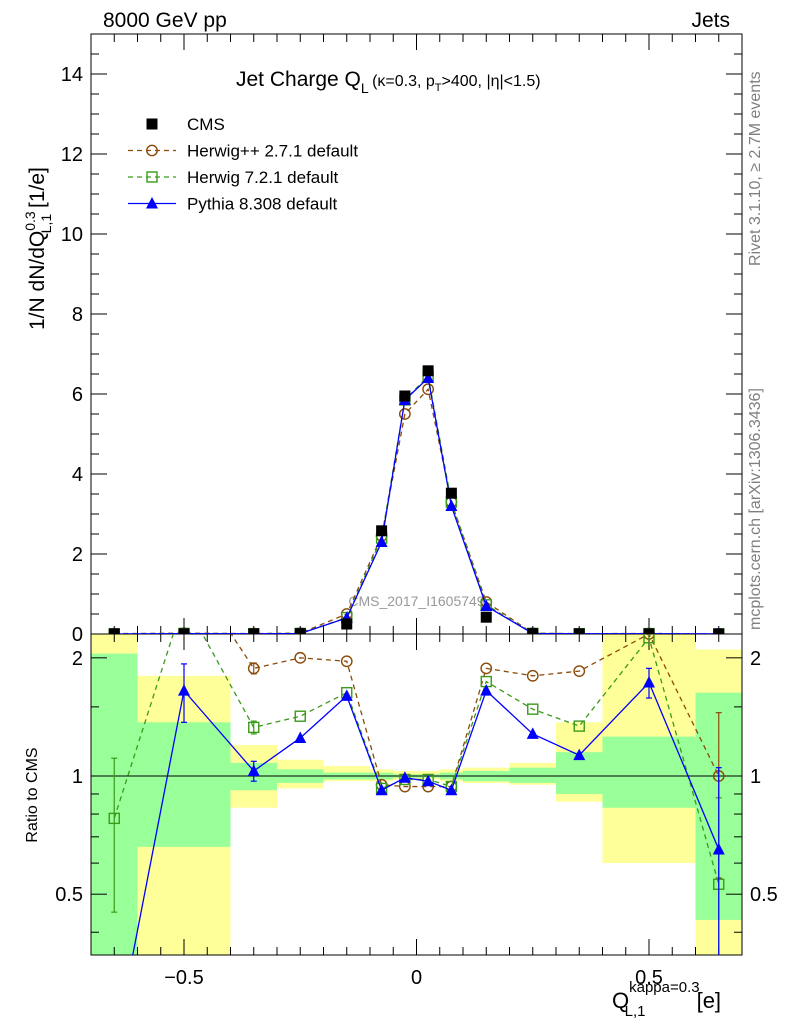 The height and width of the screenshot is (1024, 786). What do you see at coordinates (755, 777) in the screenshot?
I see `ratio-y-tick-label-right: 1` at bounding box center [755, 777].